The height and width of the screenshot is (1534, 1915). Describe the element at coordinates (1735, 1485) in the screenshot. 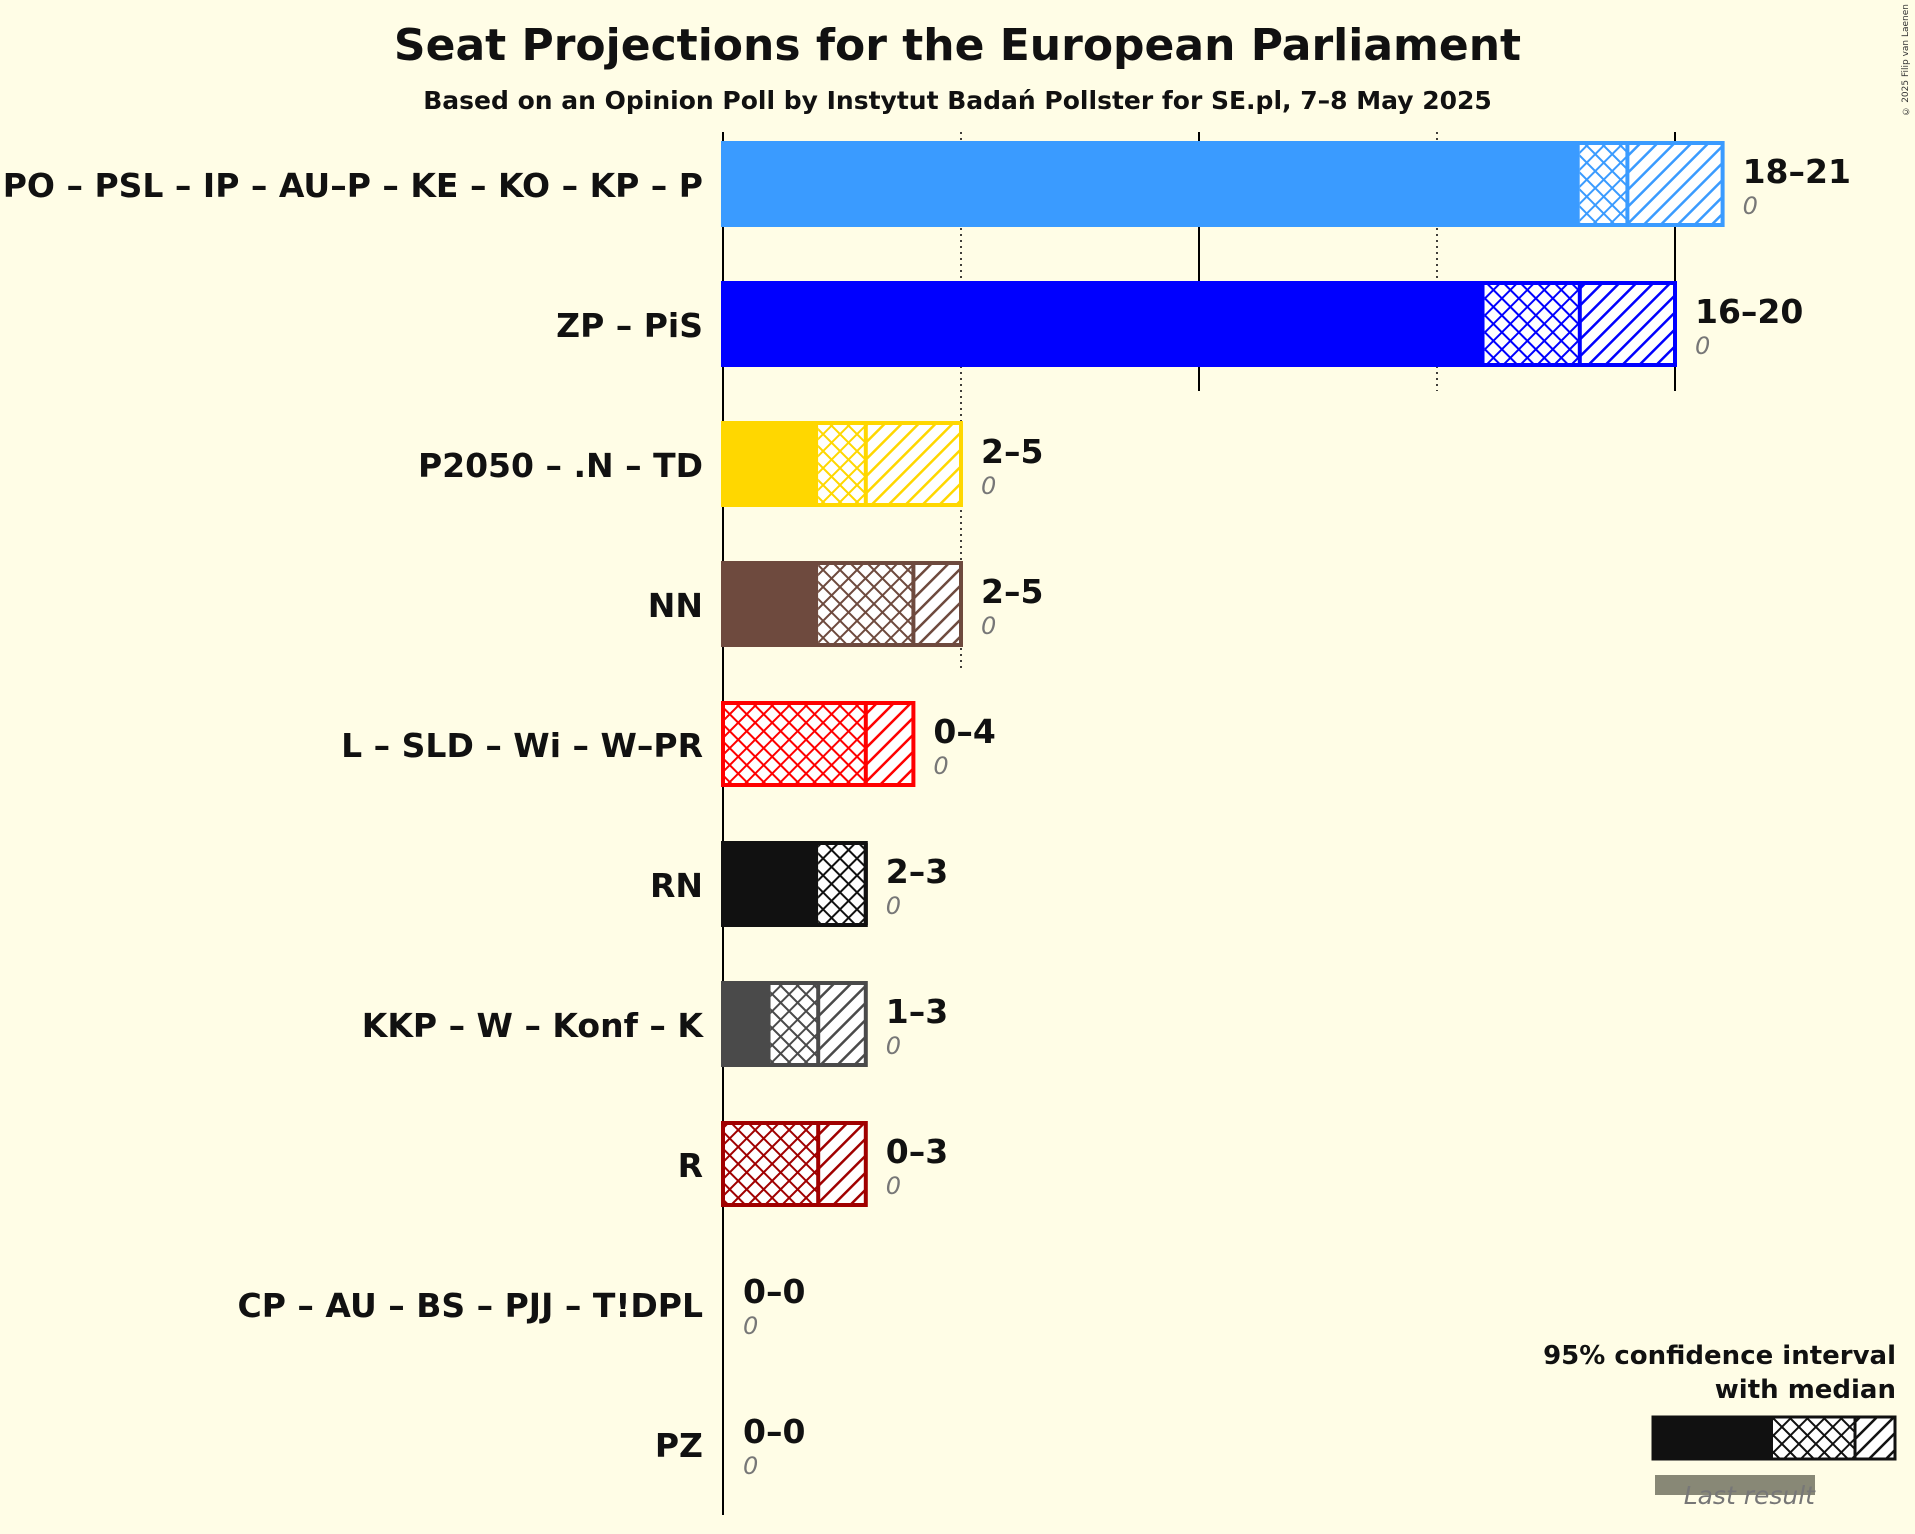

I see `legend-last-result-swatch` at that location.